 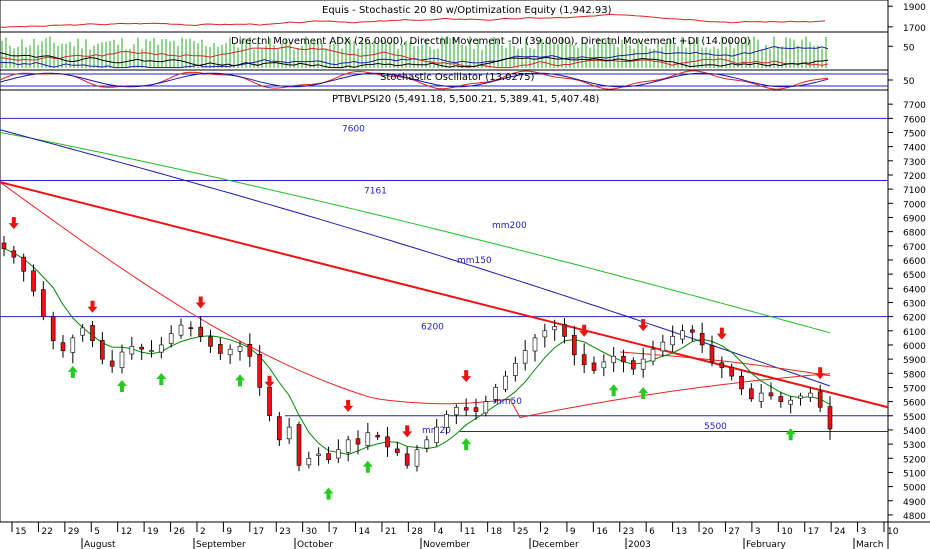 I want to click on x-tick-label: 28, so click(x=417, y=532).